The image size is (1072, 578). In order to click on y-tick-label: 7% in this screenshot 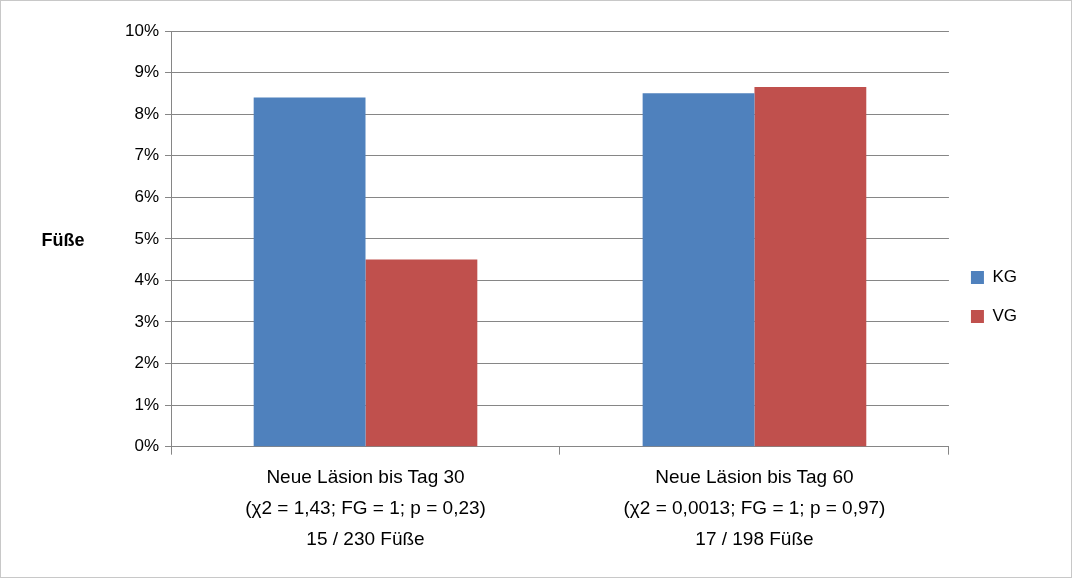, I will do `click(147, 155)`.